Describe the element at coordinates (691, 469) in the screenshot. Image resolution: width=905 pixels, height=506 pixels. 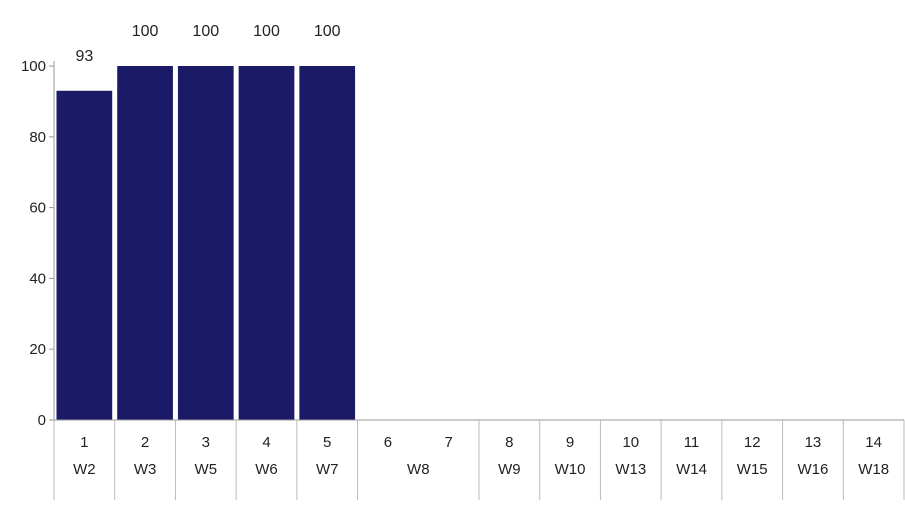
I see `category-week-label: W14` at that location.